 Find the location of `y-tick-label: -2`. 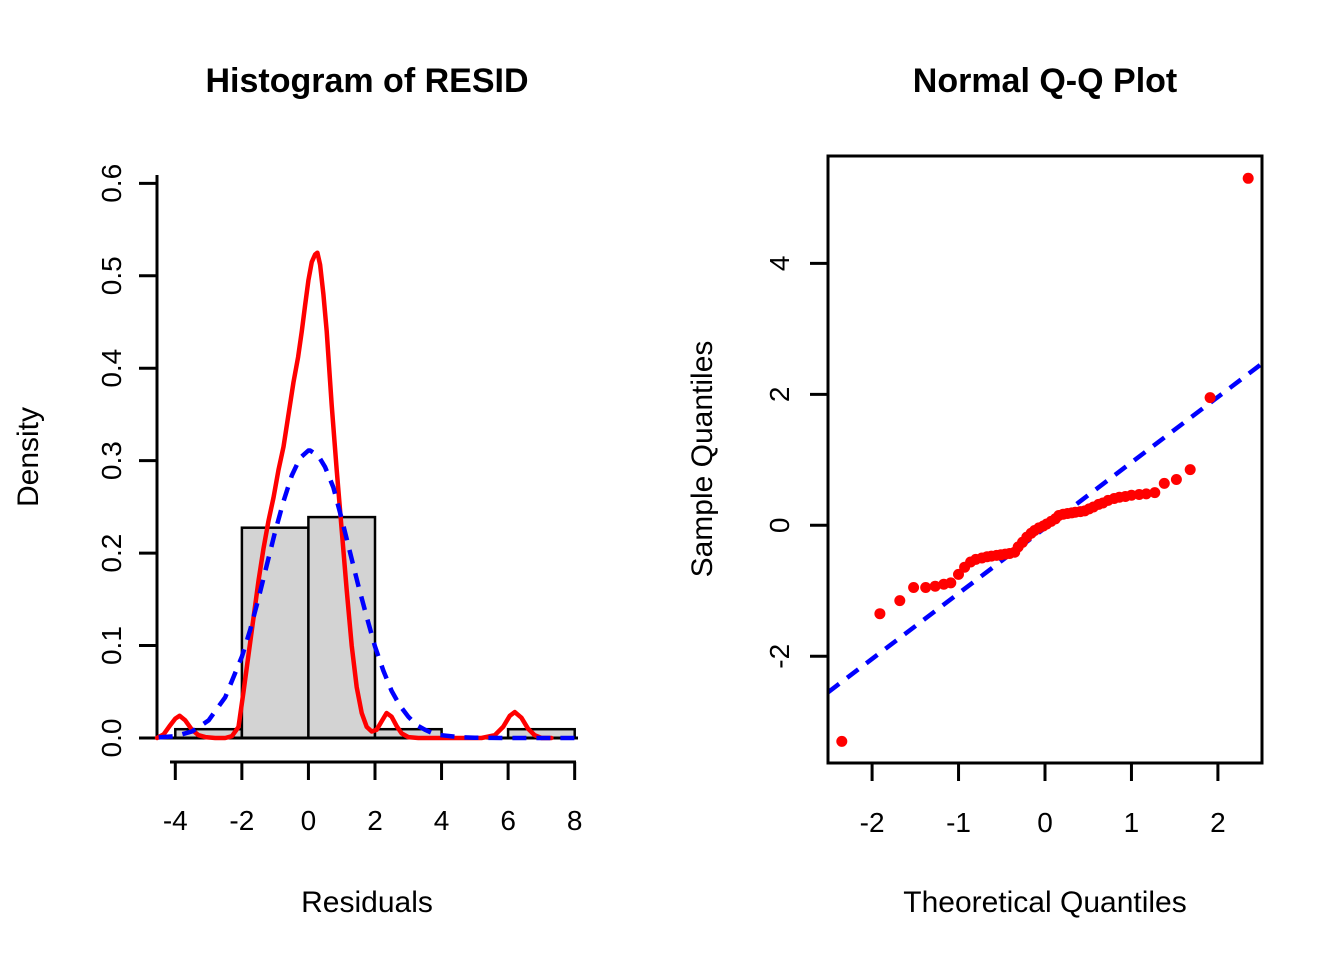

y-tick-label: -2 is located at coordinates (779, 656).